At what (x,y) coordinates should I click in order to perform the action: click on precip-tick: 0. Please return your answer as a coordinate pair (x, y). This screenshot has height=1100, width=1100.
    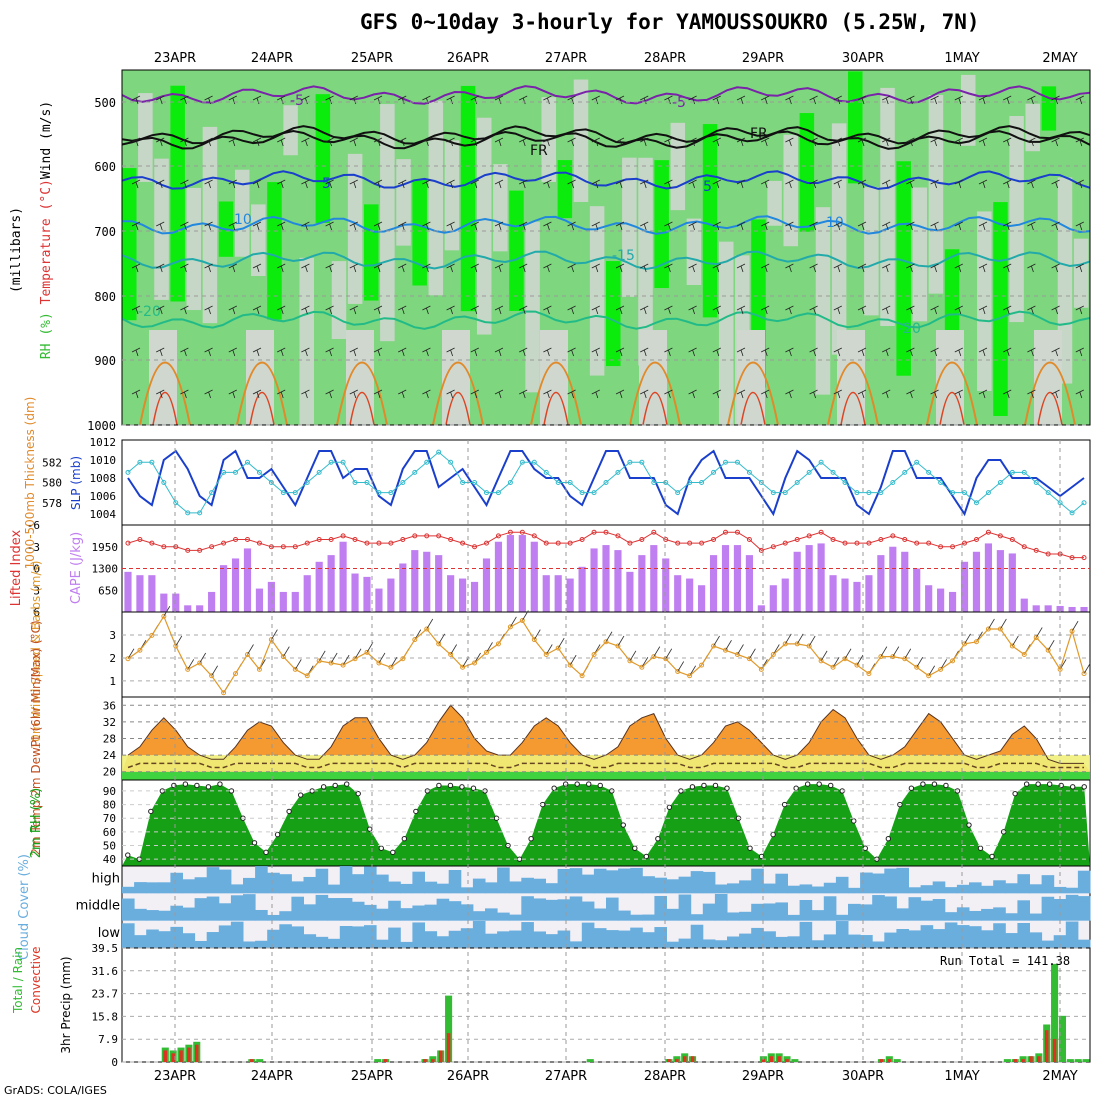
    Looking at the image, I should click on (114, 1062).